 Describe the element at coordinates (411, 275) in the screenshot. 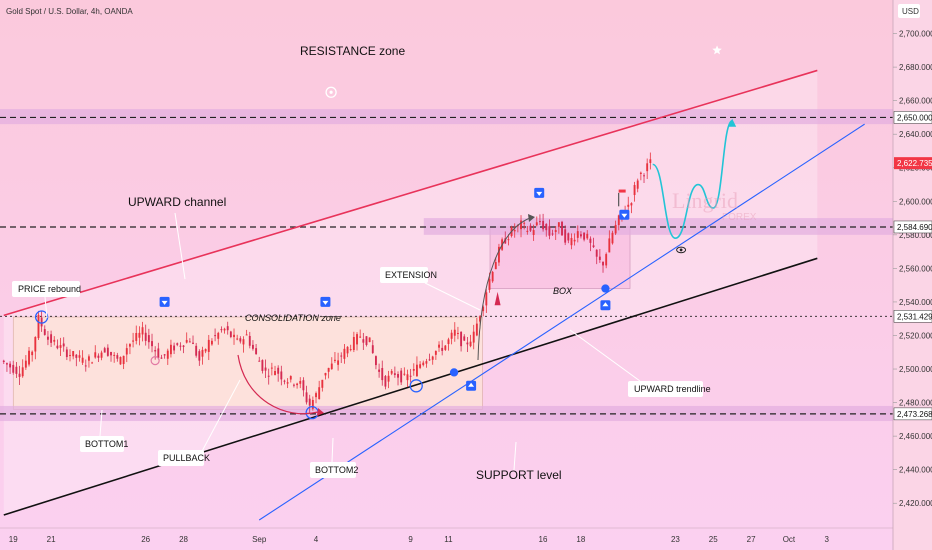

I see `extension-text: EXTENSION` at that location.